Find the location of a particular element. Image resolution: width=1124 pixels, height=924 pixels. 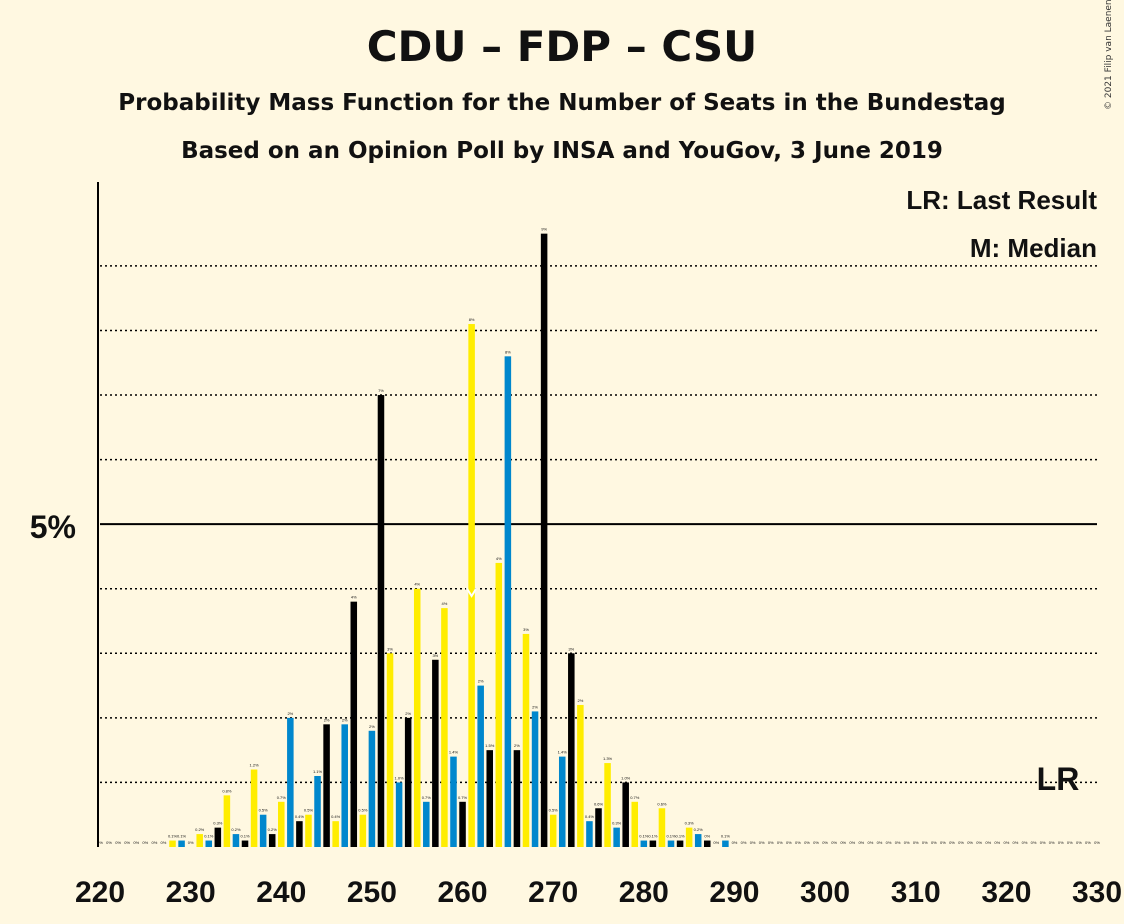

value-label-304: 0% is located at coordinates (861, 842).